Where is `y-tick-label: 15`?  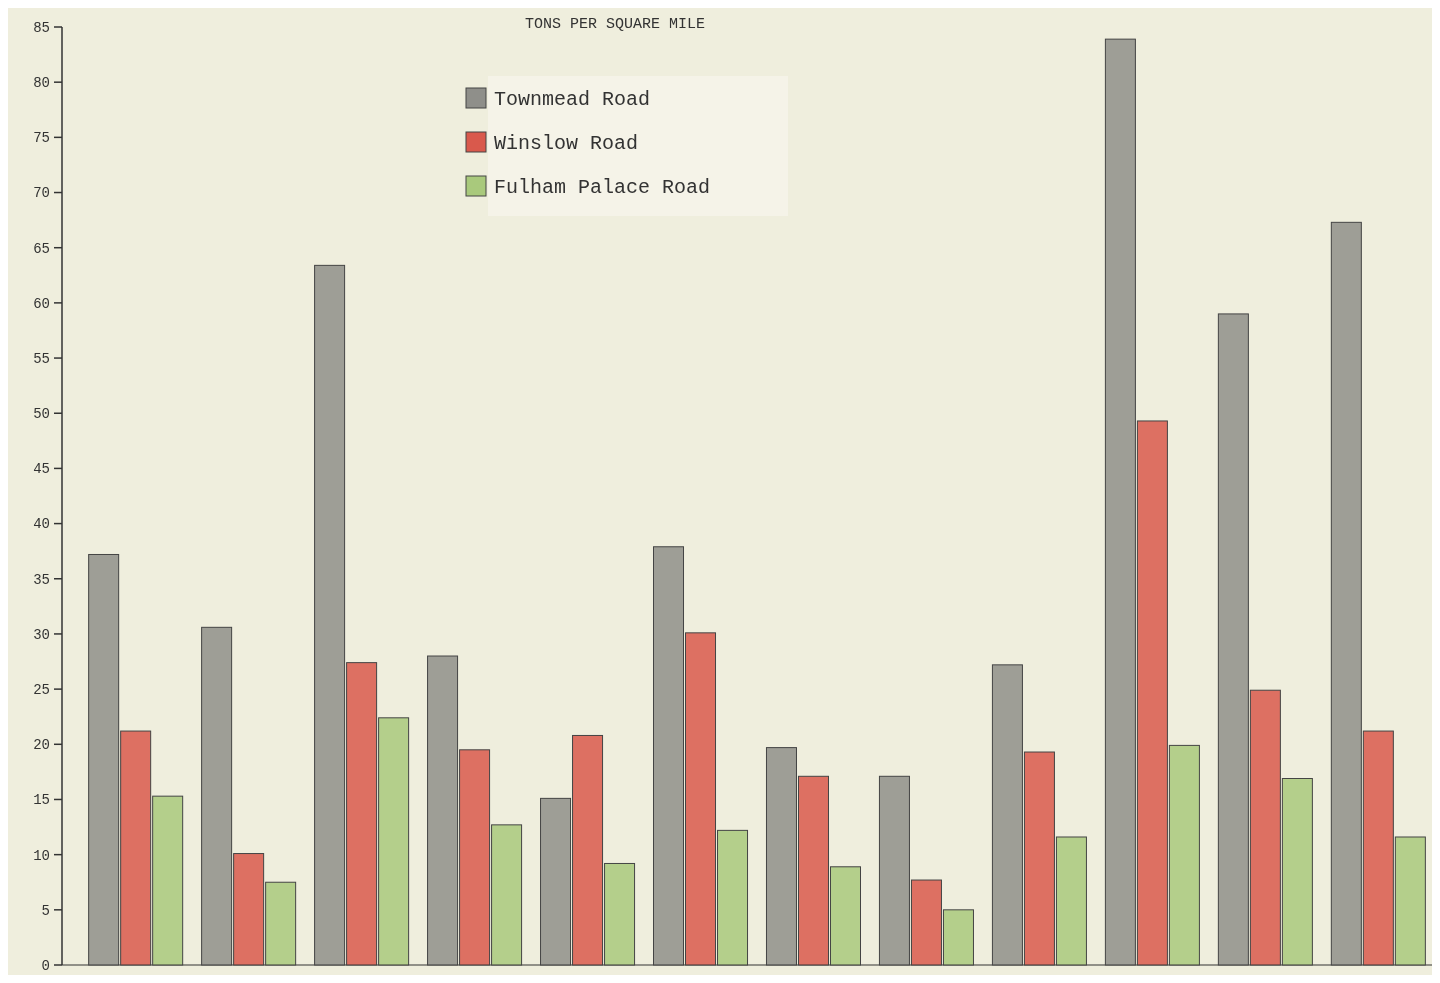
y-tick-label: 15 is located at coordinates (41, 800).